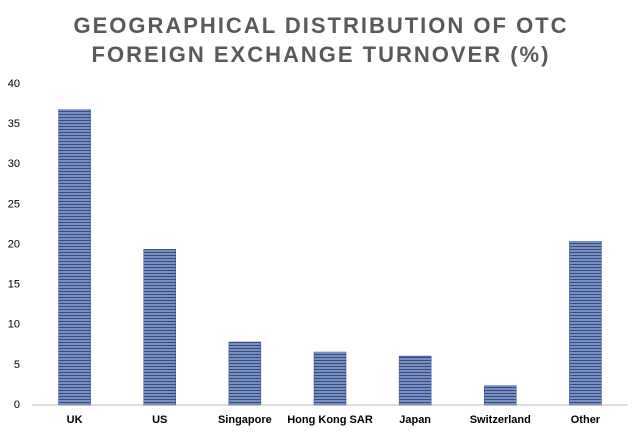  I want to click on x-tick-label: Switzerland, so click(500, 420).